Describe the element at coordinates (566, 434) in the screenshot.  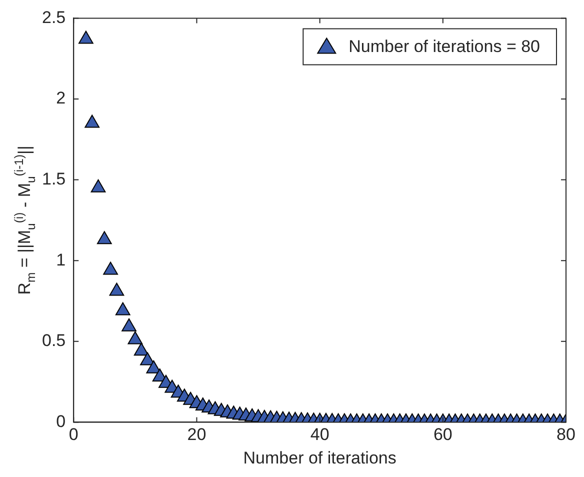
I see `x-tick-label: 80` at that location.